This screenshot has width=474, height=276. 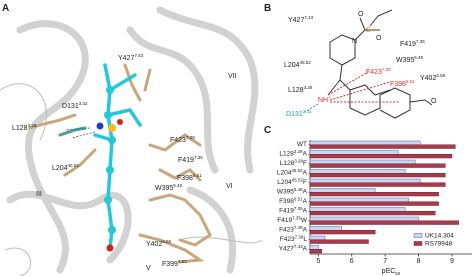 What do you see at coordinates (298, 189) in the screenshot?
I see `category-position: 6.48` at bounding box center [298, 189].